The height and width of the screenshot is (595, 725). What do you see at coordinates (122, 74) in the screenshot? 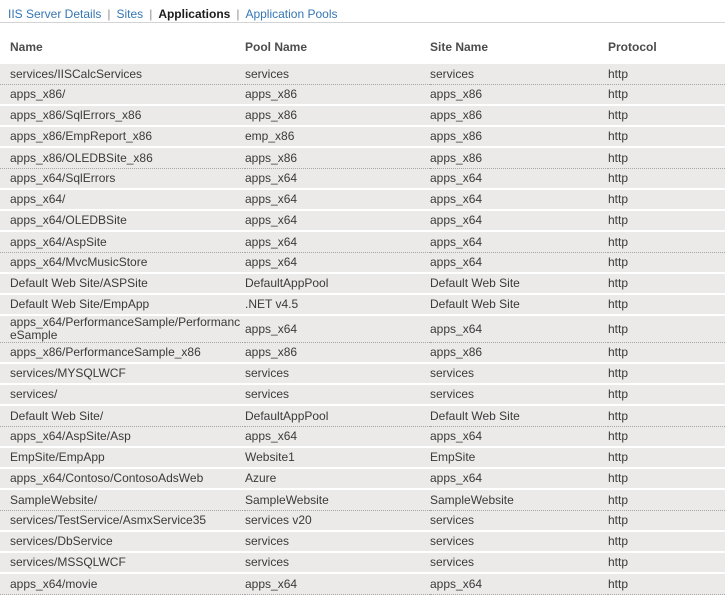
I see `cell-name: services/IISCalcServices` at bounding box center [122, 74].